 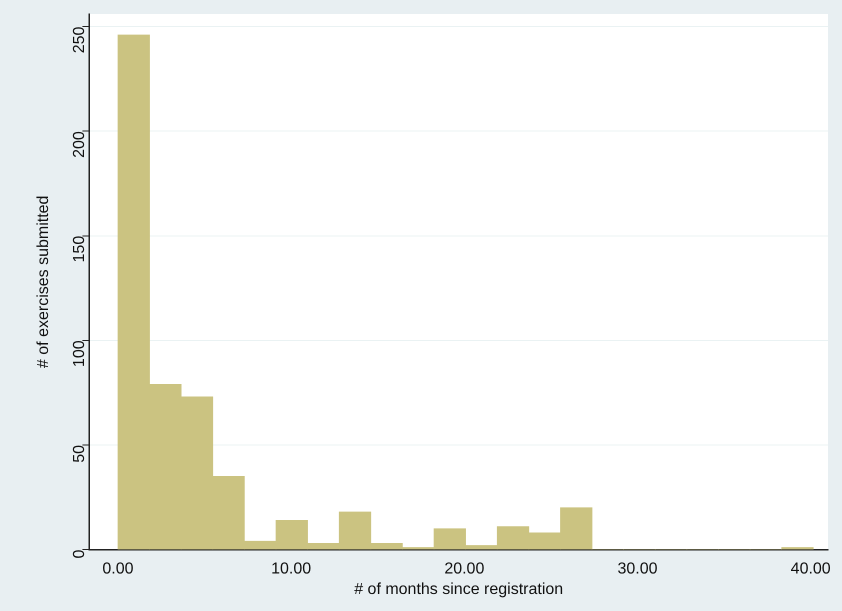 What do you see at coordinates (79, 40) in the screenshot?
I see `y-tick-label: 250` at bounding box center [79, 40].